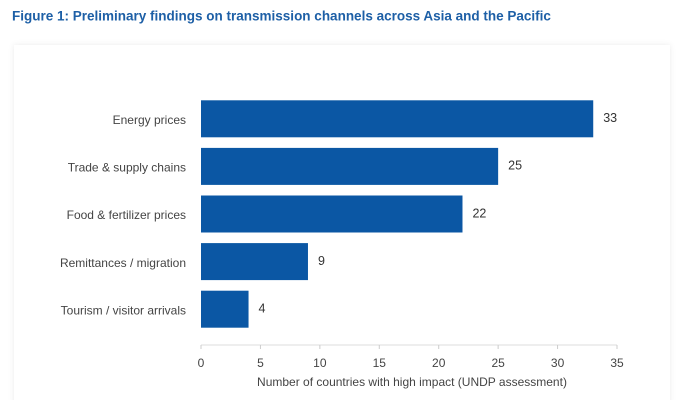 The width and height of the screenshot is (700, 400). Describe the element at coordinates (321, 261) in the screenshot. I see `value-label: 9` at that location.